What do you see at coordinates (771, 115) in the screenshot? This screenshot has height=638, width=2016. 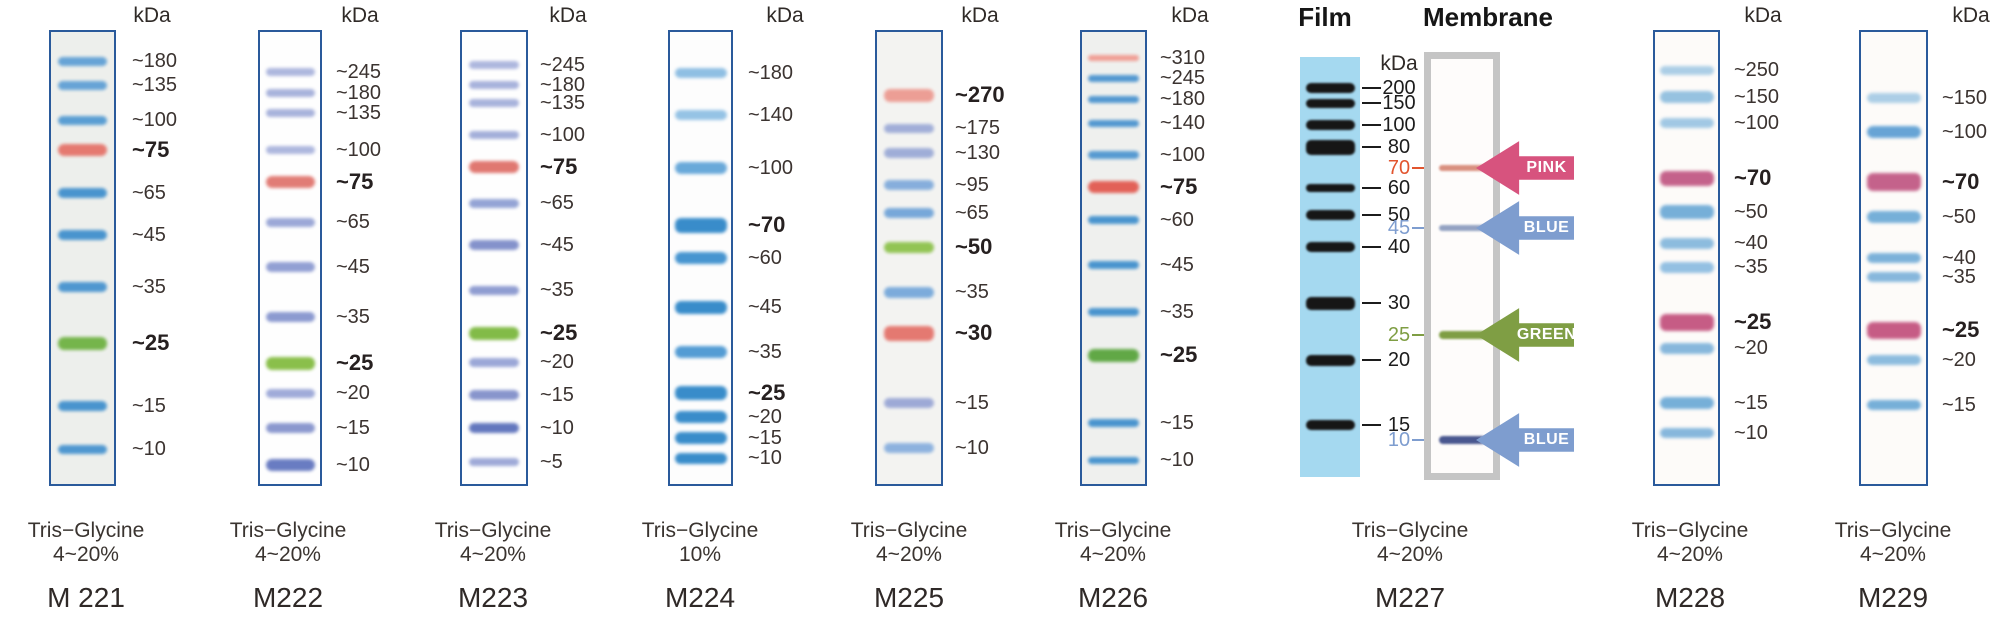 I see `band-label-M224-140: ~140` at bounding box center [771, 115].